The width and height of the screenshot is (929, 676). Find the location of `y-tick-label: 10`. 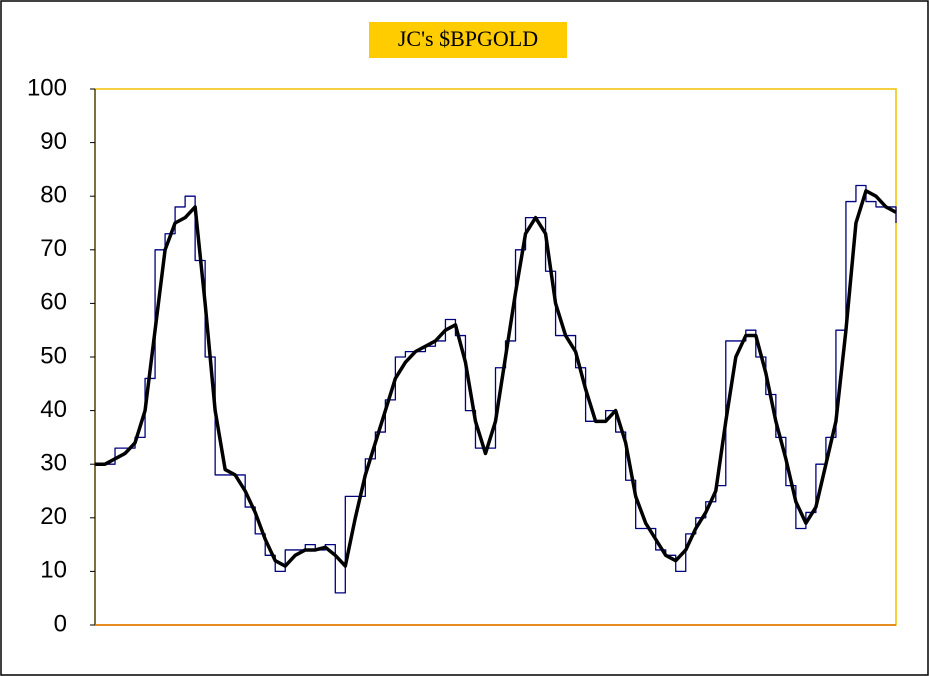

y-tick-label: 10 is located at coordinates (53, 570).